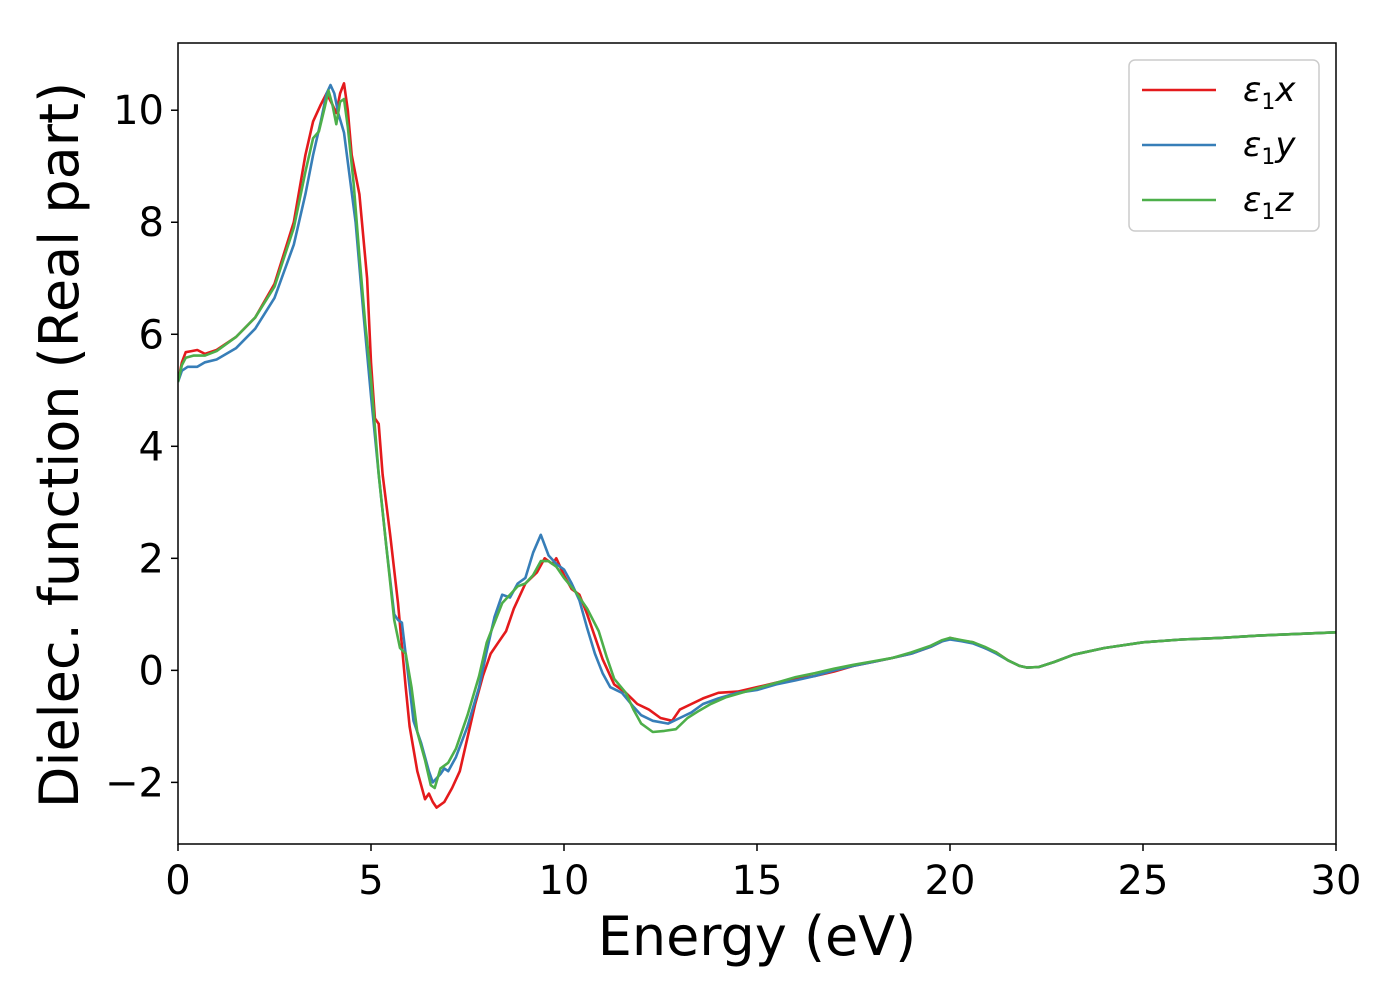 This screenshot has height=1000, width=1400. I want to click on y-tick-label: 6, so click(151, 335).